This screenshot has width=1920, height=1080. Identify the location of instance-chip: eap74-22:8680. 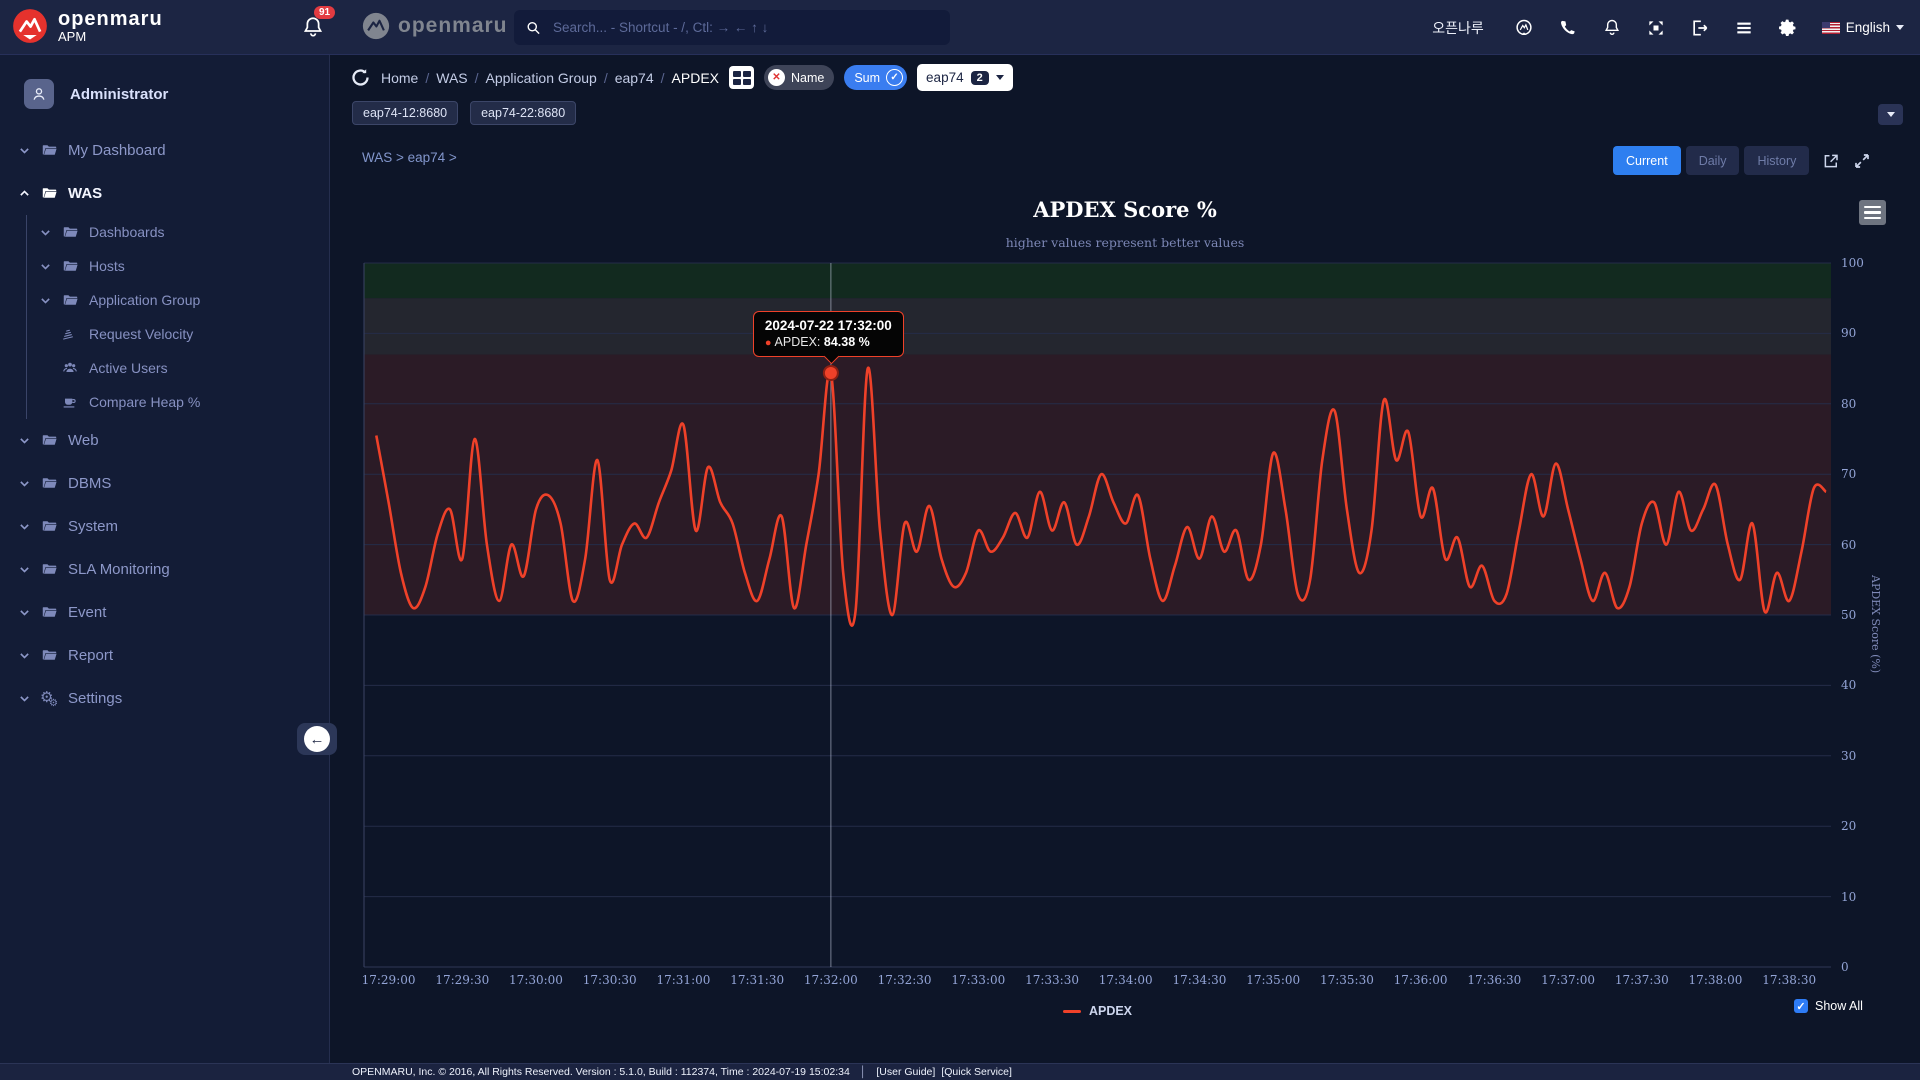
(523, 113).